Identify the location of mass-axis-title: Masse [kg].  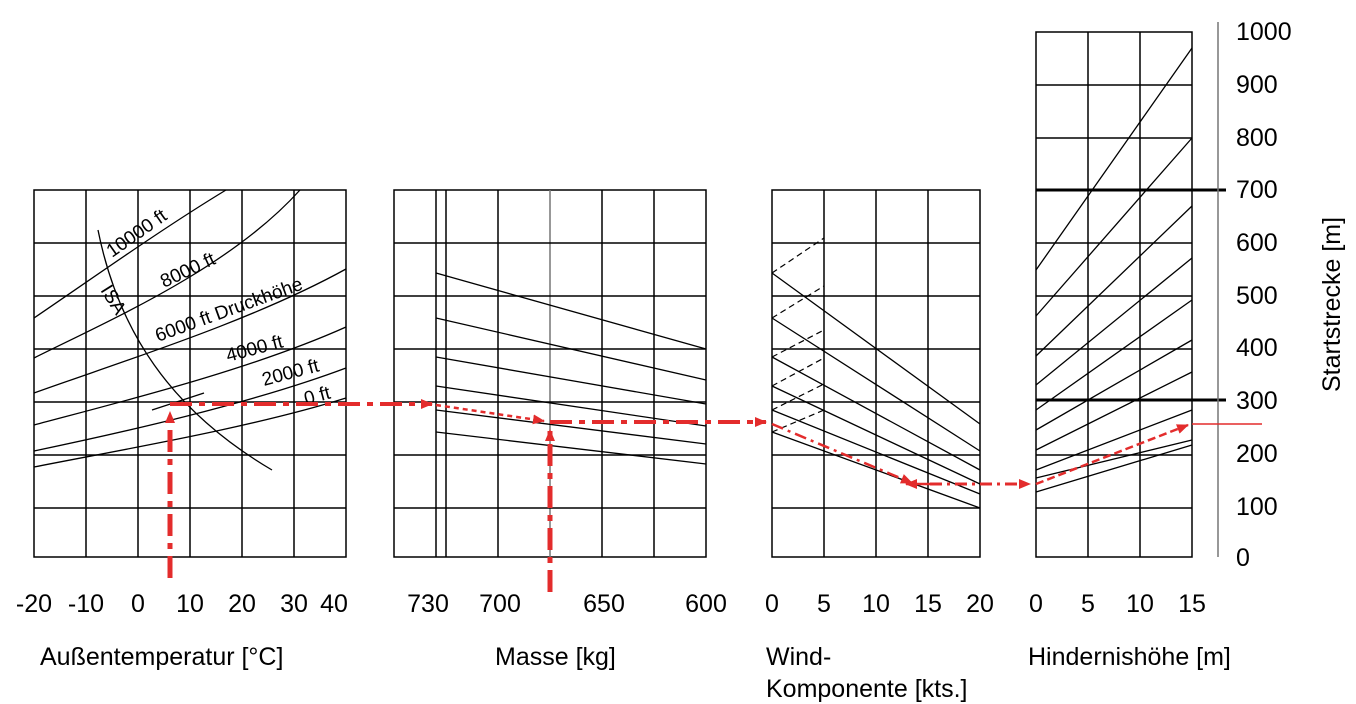
(555, 657).